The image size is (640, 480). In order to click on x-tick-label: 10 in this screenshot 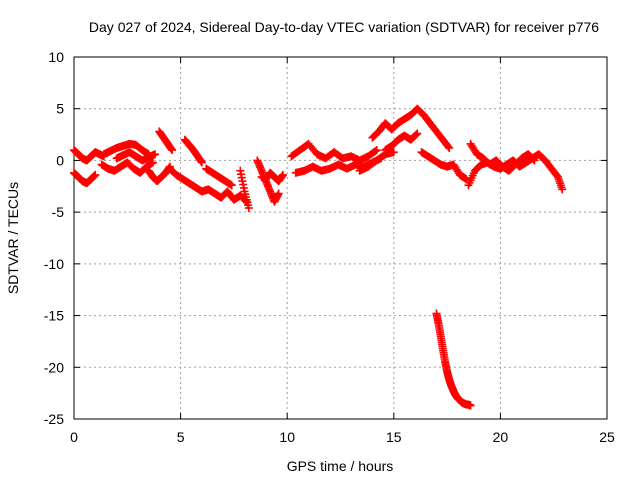, I will do `click(287, 437)`.